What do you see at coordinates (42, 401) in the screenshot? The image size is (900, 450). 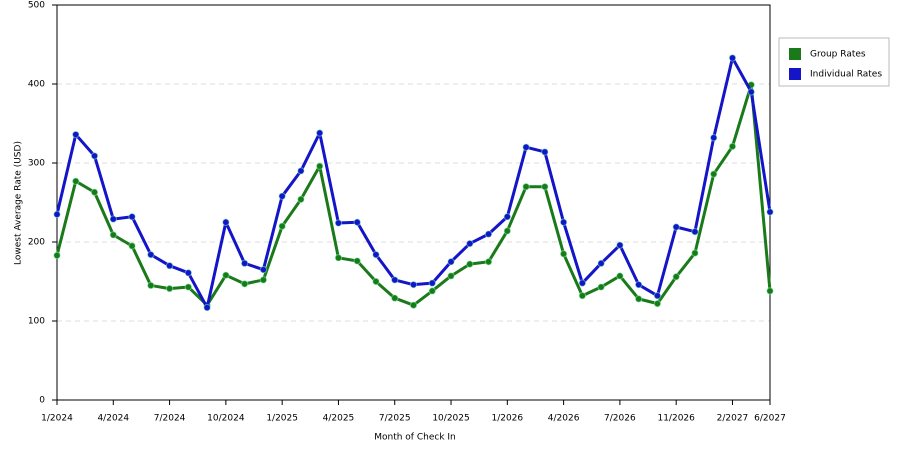 I see `y-tick-label: 0` at bounding box center [42, 401].